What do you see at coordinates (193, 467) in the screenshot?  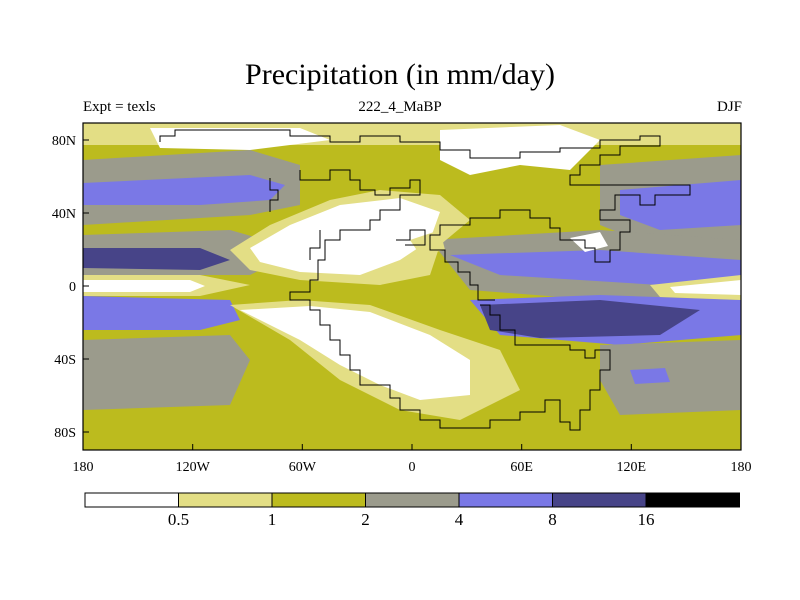 I see `x-tick-label: 120W` at bounding box center [193, 467].